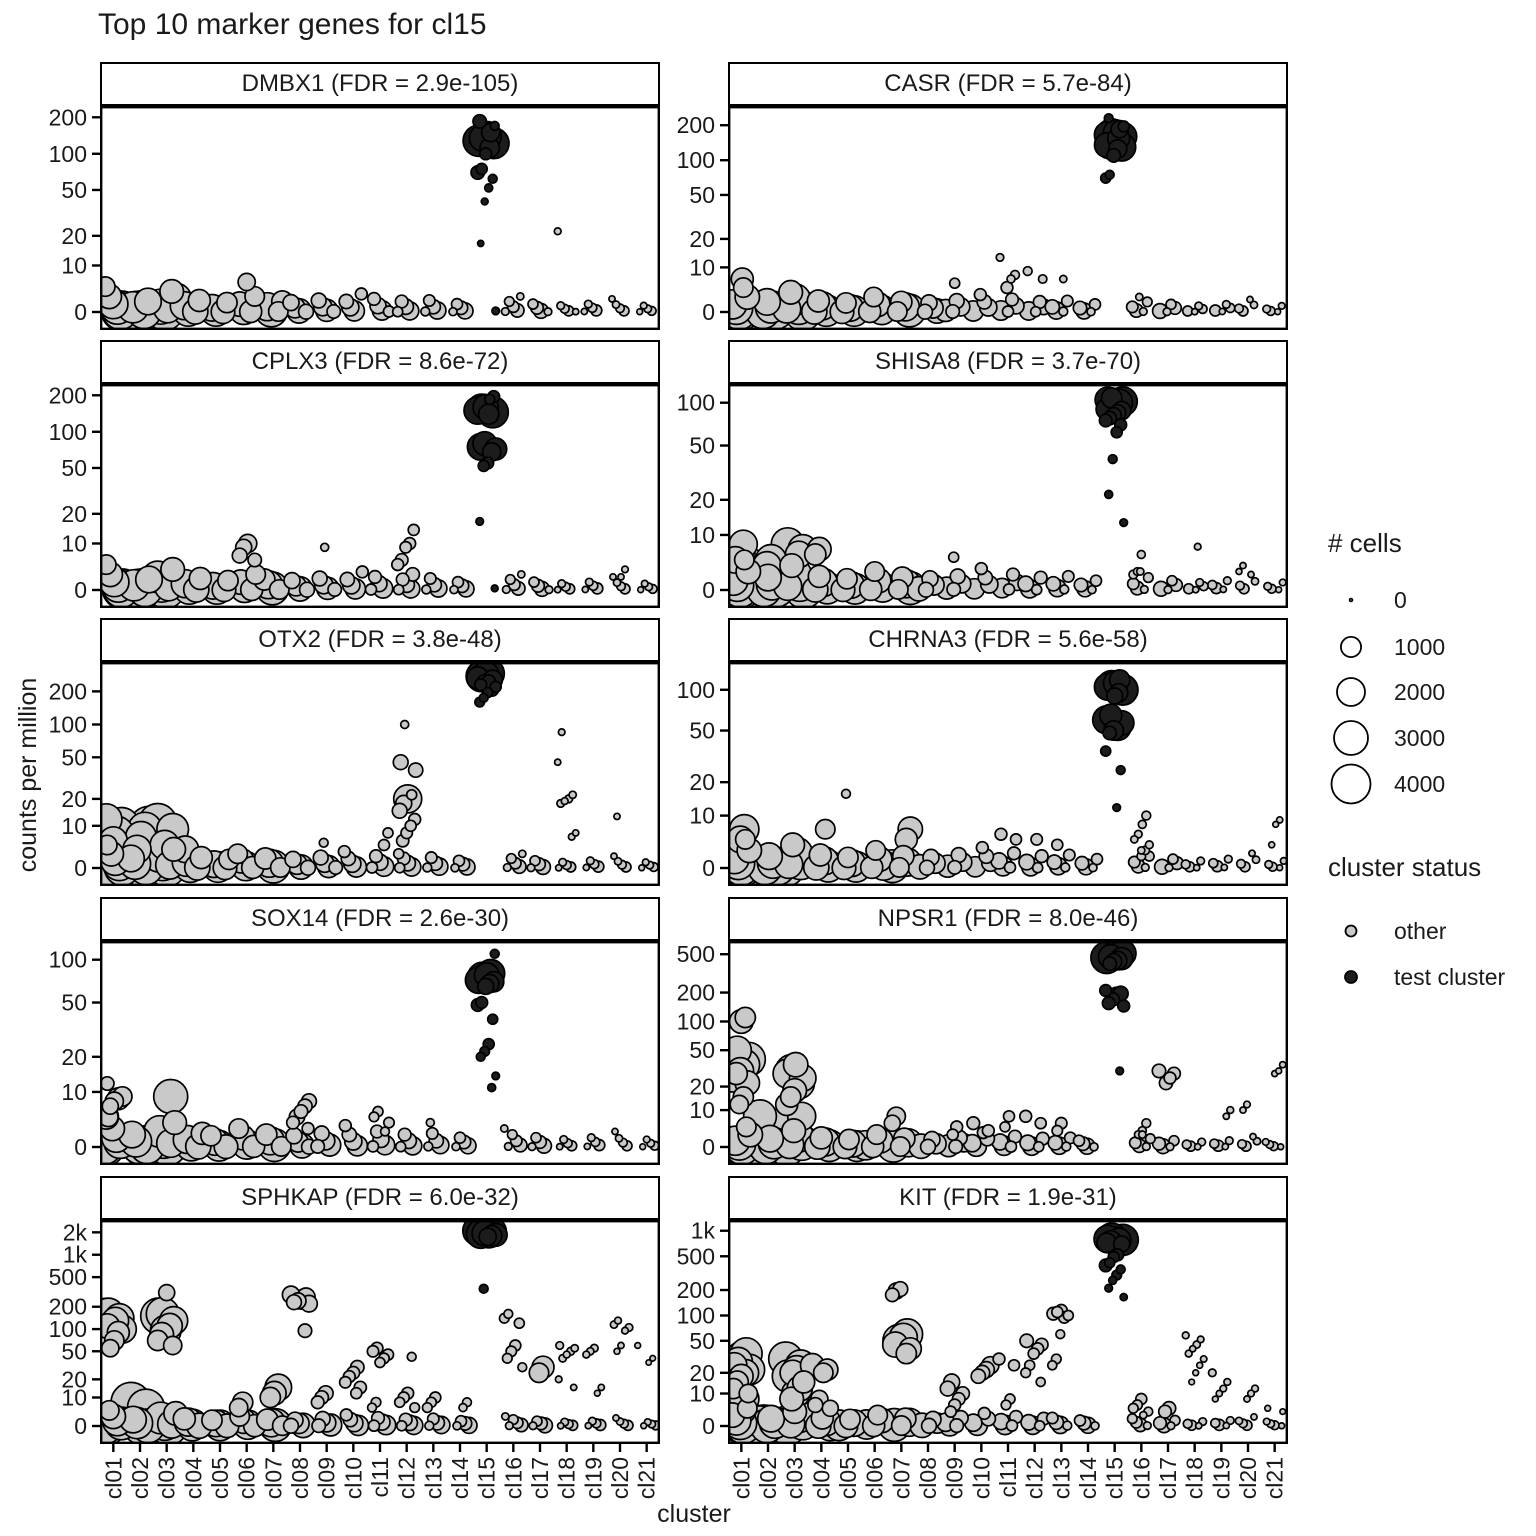 This screenshot has height=1536, width=1536. I want to click on facet-plot-sox14: 0 10 20 50 100, so click(354, 1053).